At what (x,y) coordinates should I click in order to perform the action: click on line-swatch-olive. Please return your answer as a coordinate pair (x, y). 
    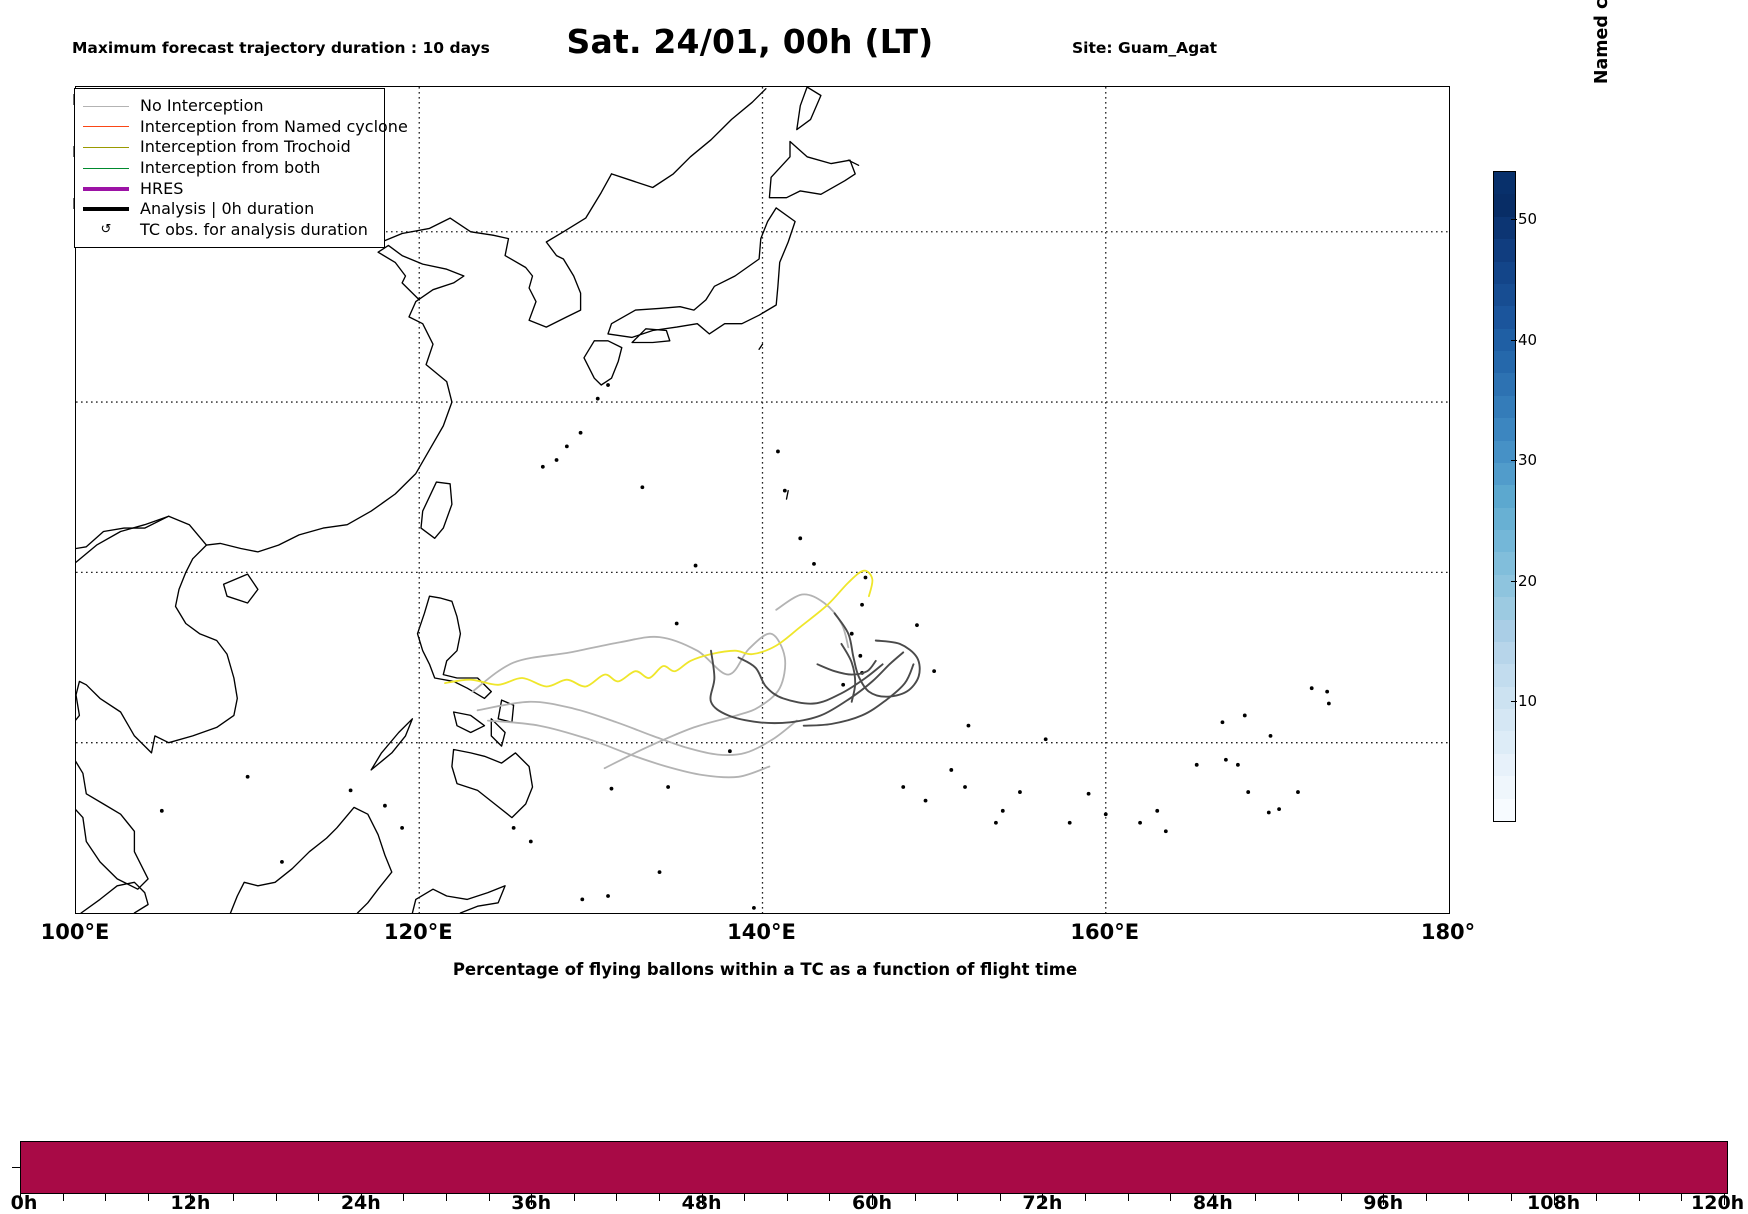
    Looking at the image, I should click on (106, 147).